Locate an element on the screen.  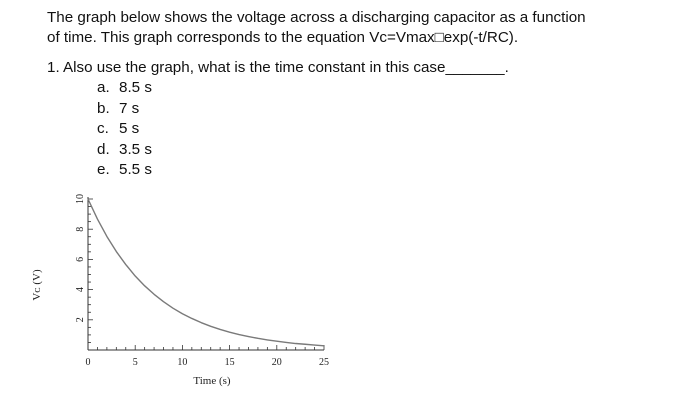
option-letter: b. is located at coordinates (103, 108).